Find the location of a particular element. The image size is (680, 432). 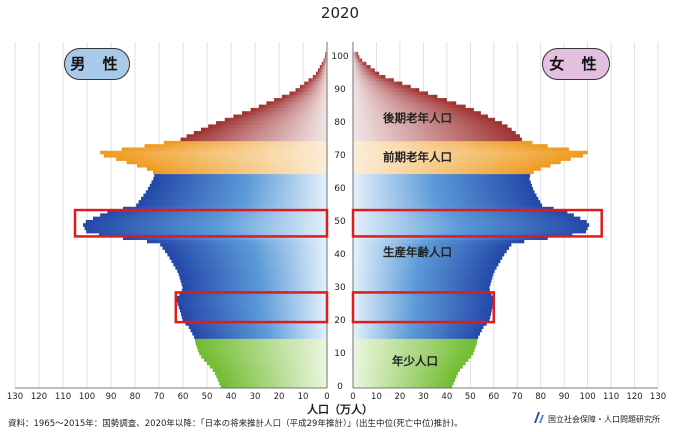

x-tick-label: 0 is located at coordinates (353, 397).